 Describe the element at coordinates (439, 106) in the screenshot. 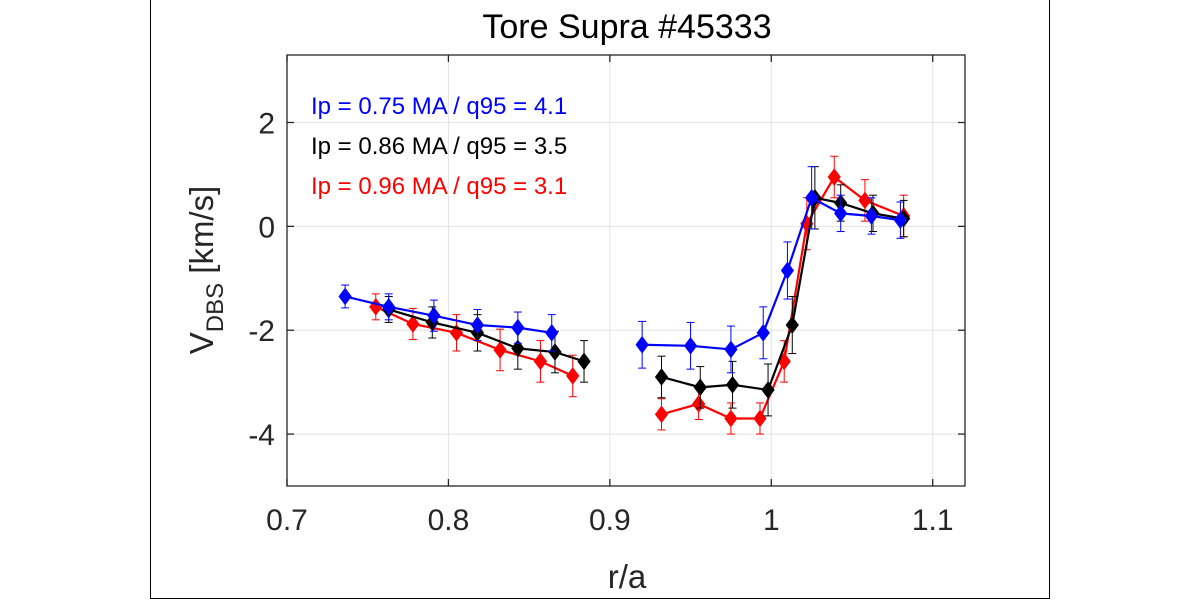

I see `legend-entry-1: Ip = 0.75 MA / q95 = 4.1` at that location.